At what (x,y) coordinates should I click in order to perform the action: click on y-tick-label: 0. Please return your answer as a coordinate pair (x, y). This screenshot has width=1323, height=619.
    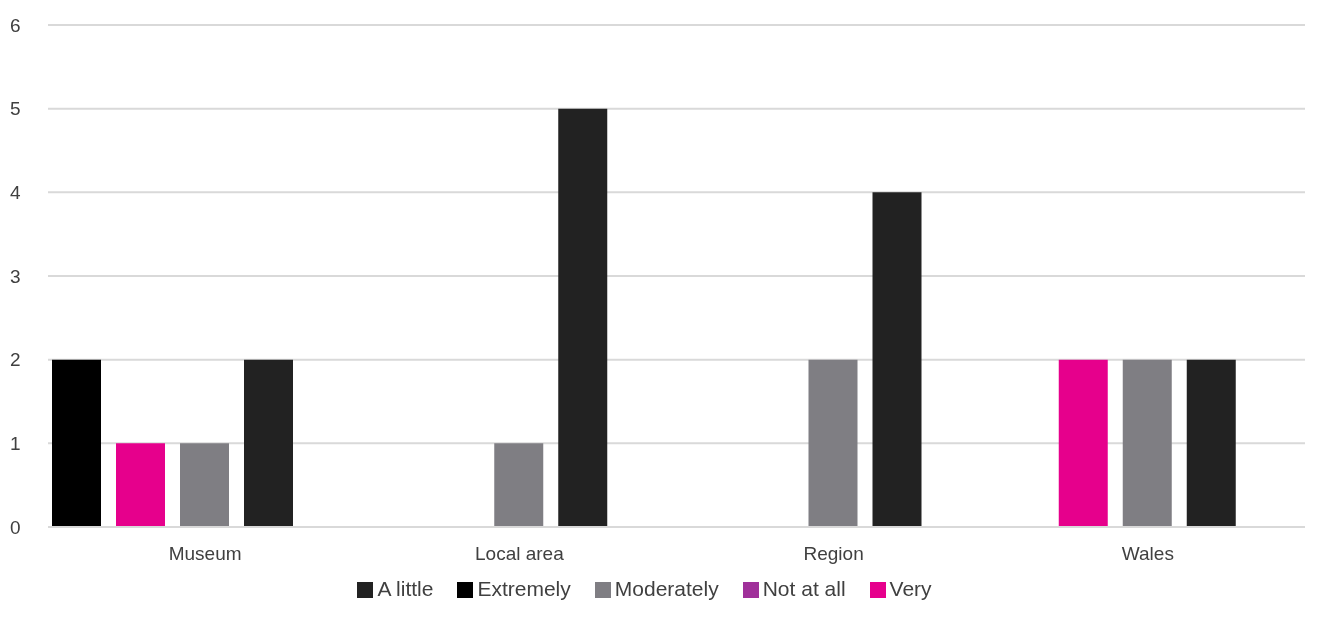
    Looking at the image, I should click on (15, 527).